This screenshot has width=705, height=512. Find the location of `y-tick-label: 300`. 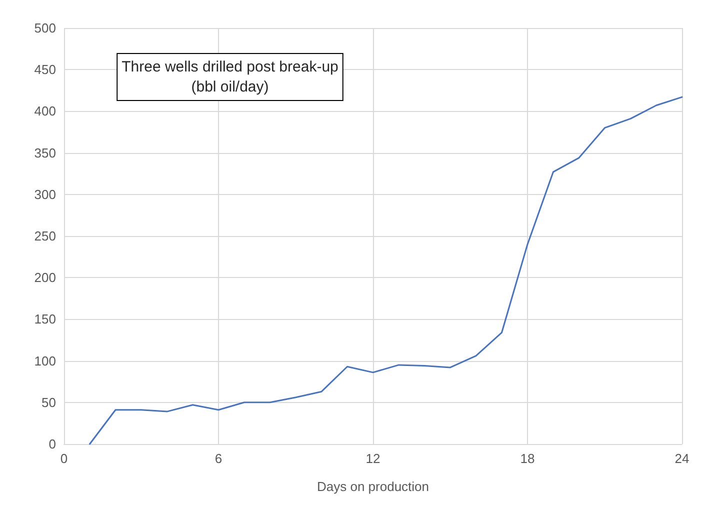

y-tick-label: 300 is located at coordinates (45, 194).